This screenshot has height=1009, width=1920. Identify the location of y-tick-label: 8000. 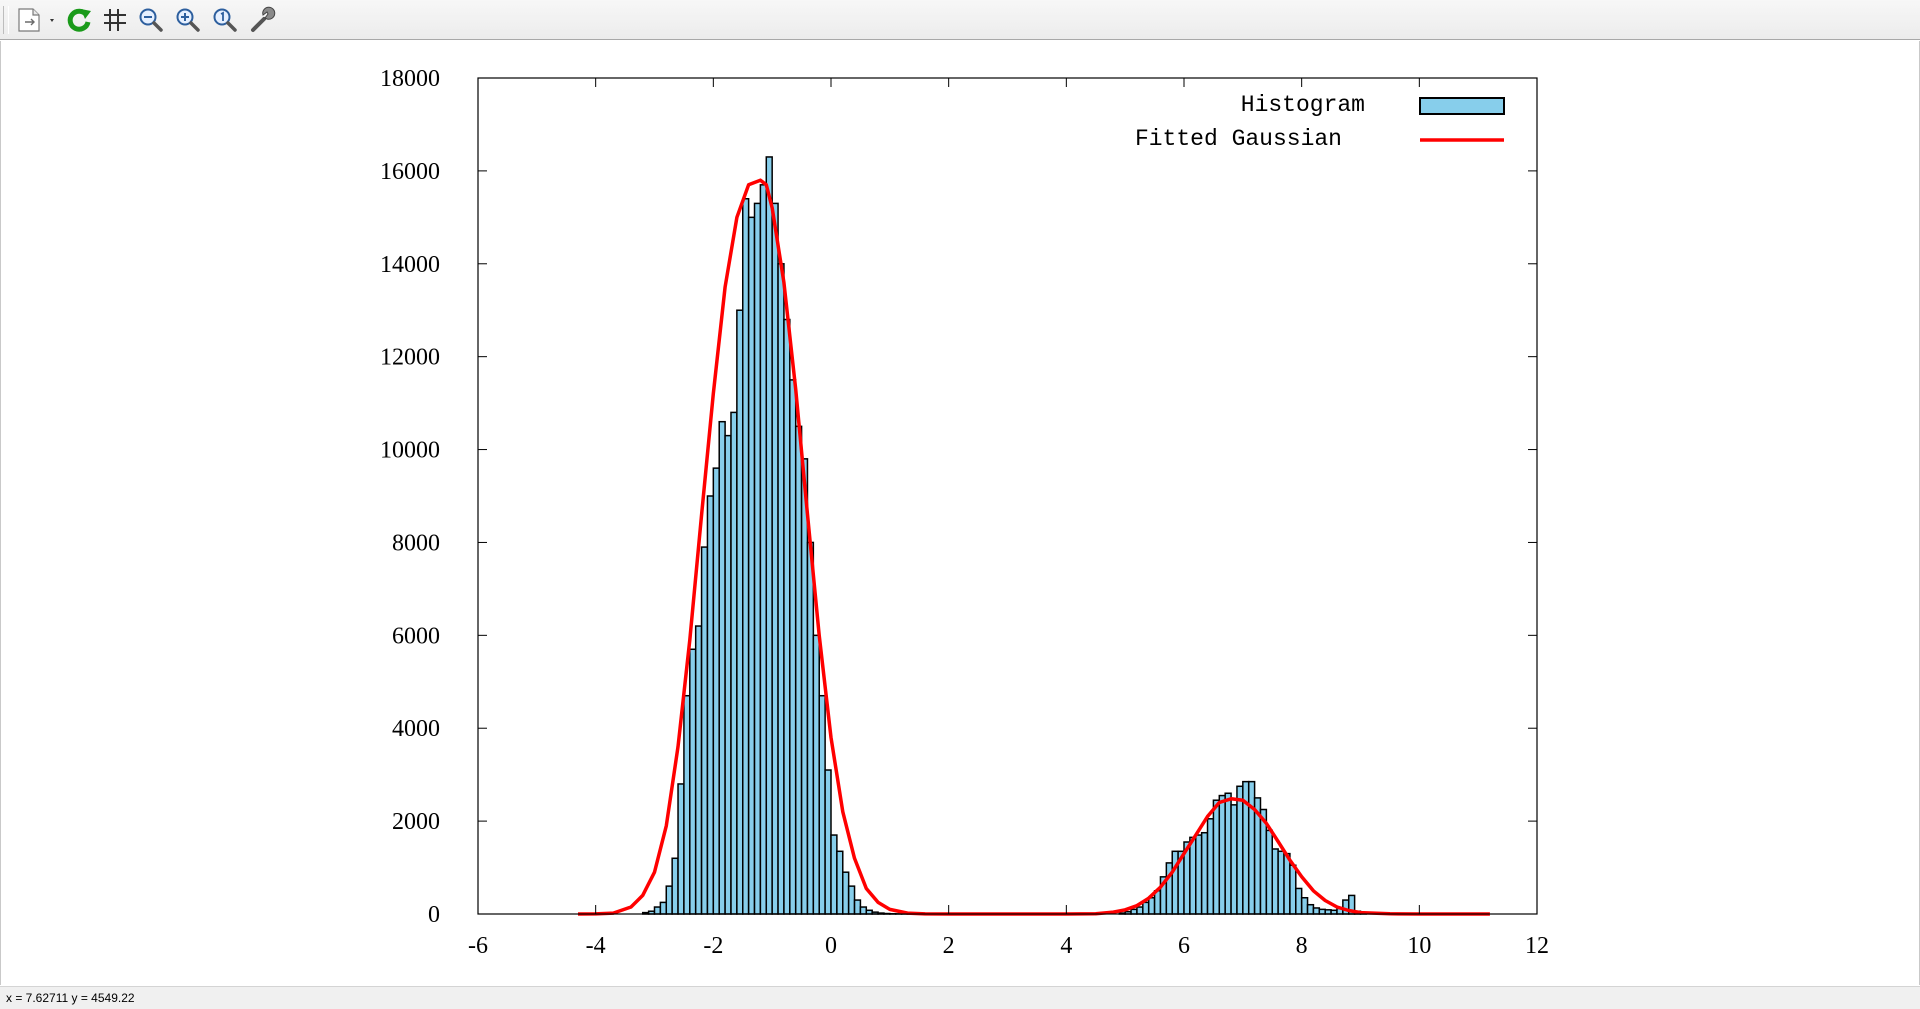
(416, 543).